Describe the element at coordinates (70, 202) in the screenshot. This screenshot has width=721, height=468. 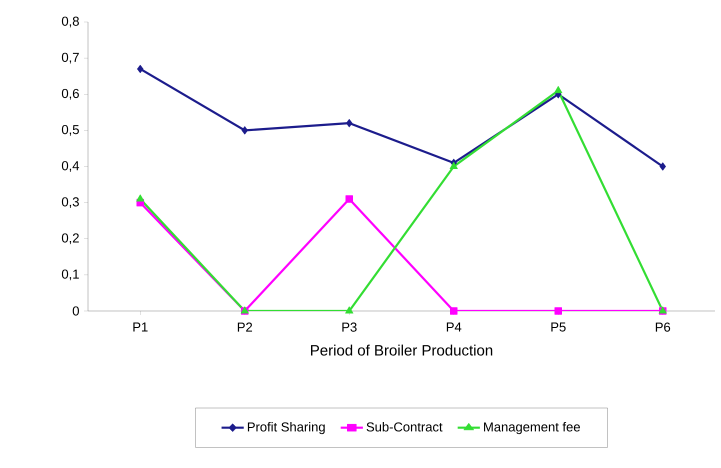
I see `y-tick-label: 0,3` at that location.